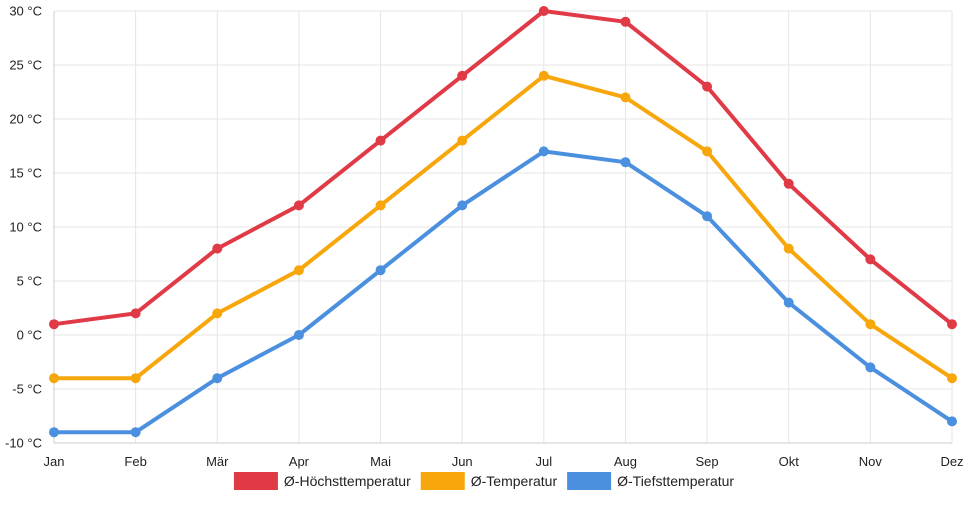  I want to click on x-axis-ticks: Jan Feb Mär Apr Mai Jun Jul Aug Sep Okt Nov Dez, so click(504, 461).